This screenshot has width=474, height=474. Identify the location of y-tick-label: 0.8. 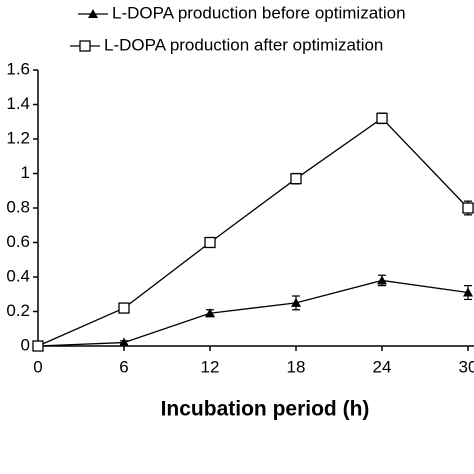
(18, 206).